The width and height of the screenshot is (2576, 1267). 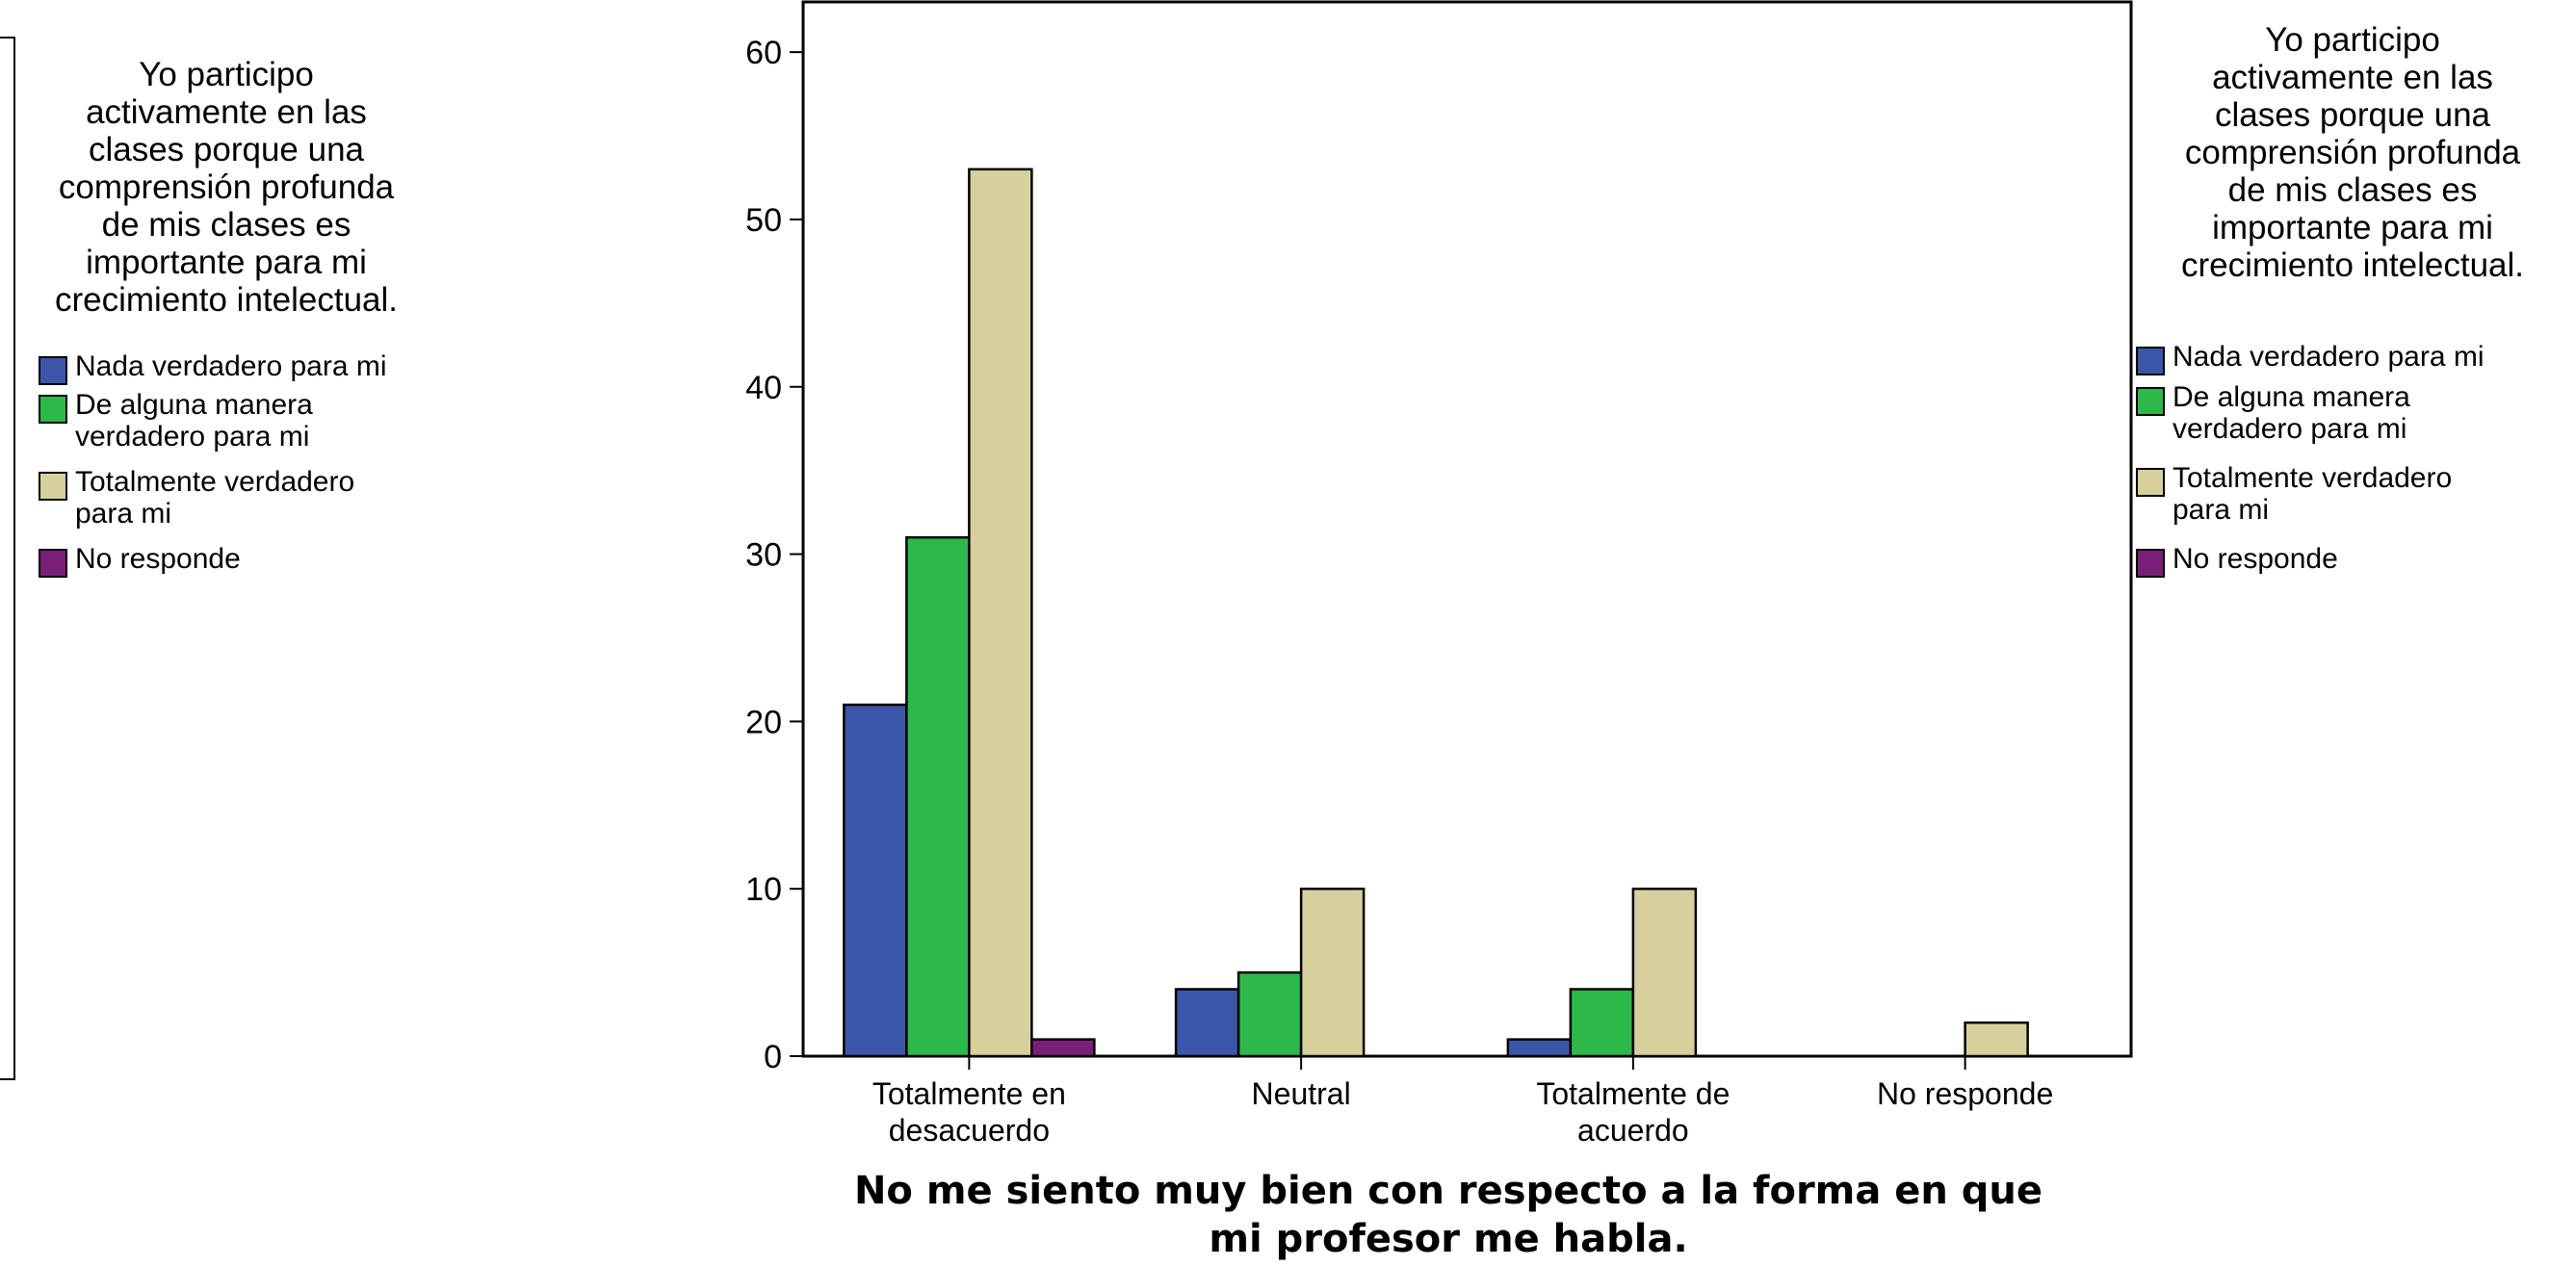 I want to click on y-tick-label: 60, so click(x=763, y=53).